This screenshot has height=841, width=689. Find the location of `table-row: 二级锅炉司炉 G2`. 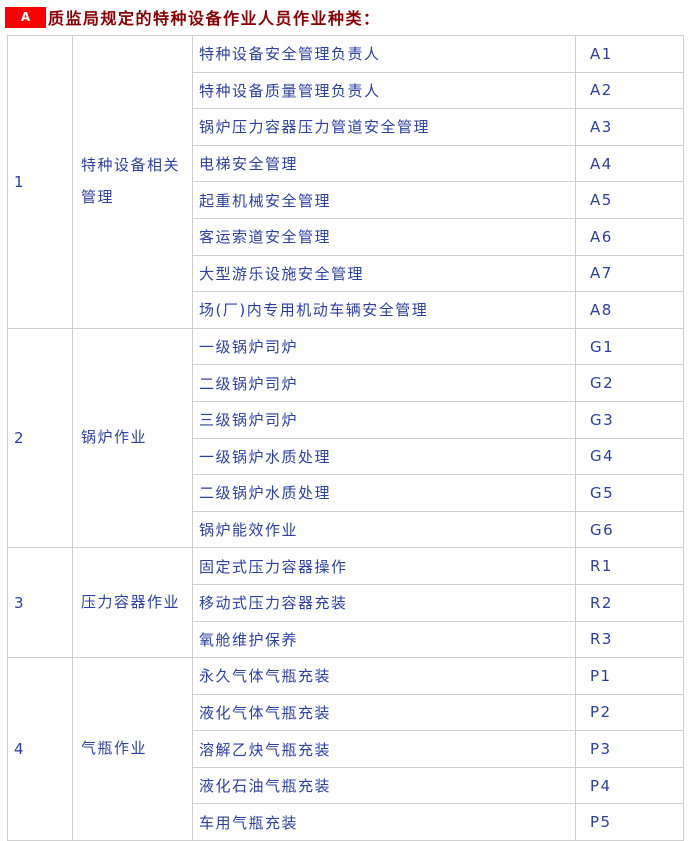

table-row: 二级锅炉司炉 G2 is located at coordinates (346, 383).